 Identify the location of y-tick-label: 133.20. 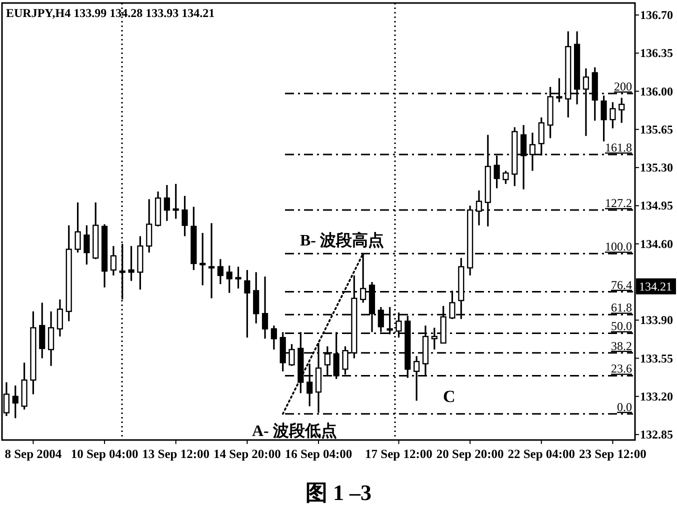
(656, 396).